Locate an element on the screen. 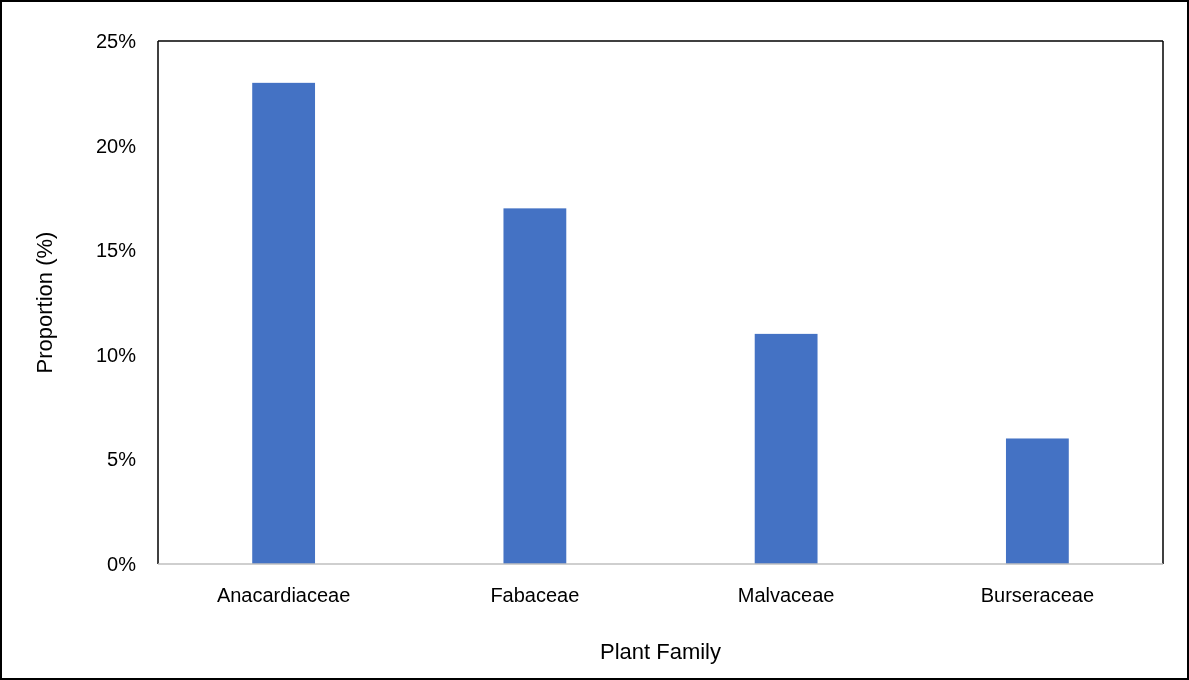 The image size is (1189, 680). x-tick-label: Malvaceae is located at coordinates (786, 595).